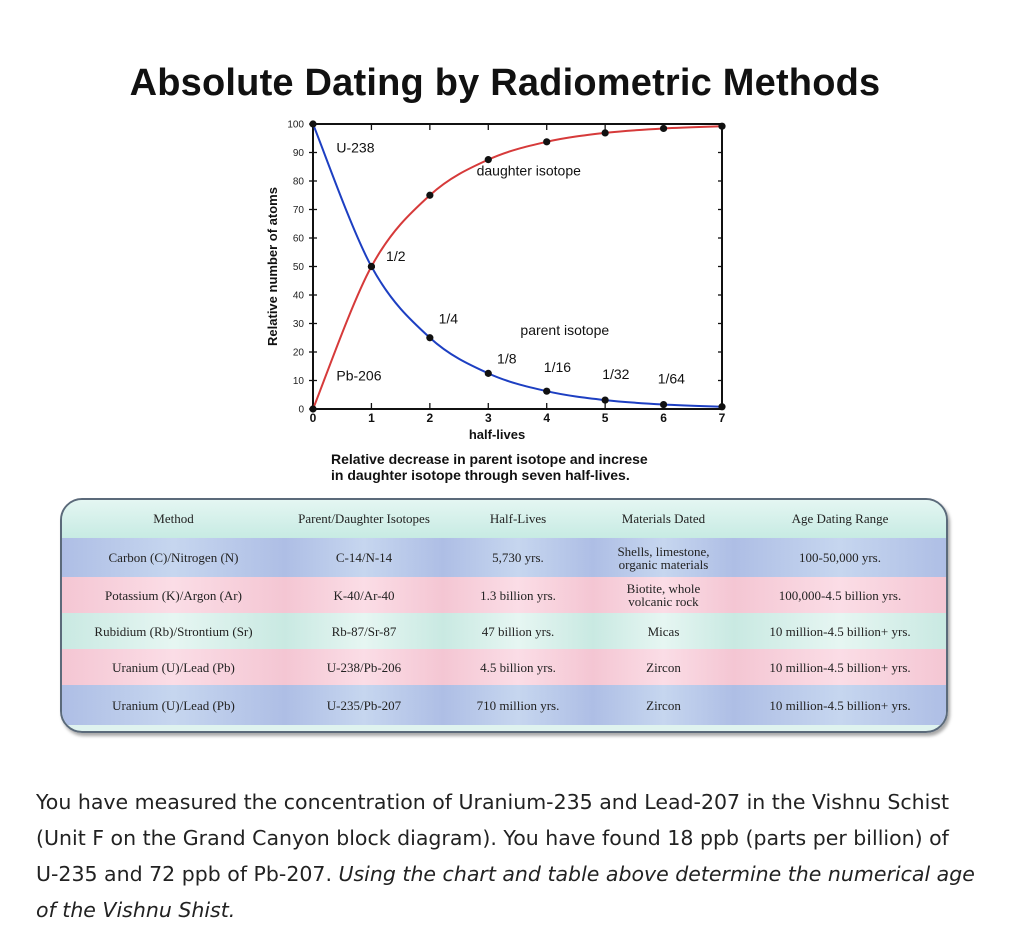 This screenshot has height=943, width=1024. Describe the element at coordinates (663, 595) in the screenshot. I see `cell-materials: Biotite, whole volcanic rock` at that location.